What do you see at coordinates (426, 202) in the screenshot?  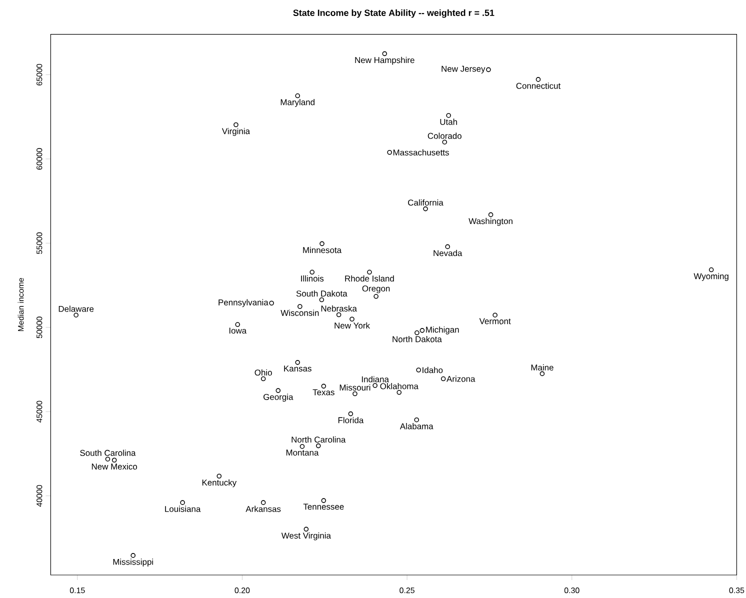 I see `annotation: California` at bounding box center [426, 202].